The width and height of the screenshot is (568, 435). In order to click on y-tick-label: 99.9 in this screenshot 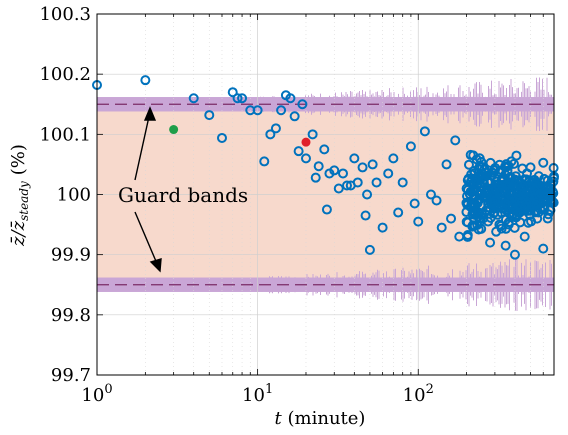, I will do `click(71, 255)`.